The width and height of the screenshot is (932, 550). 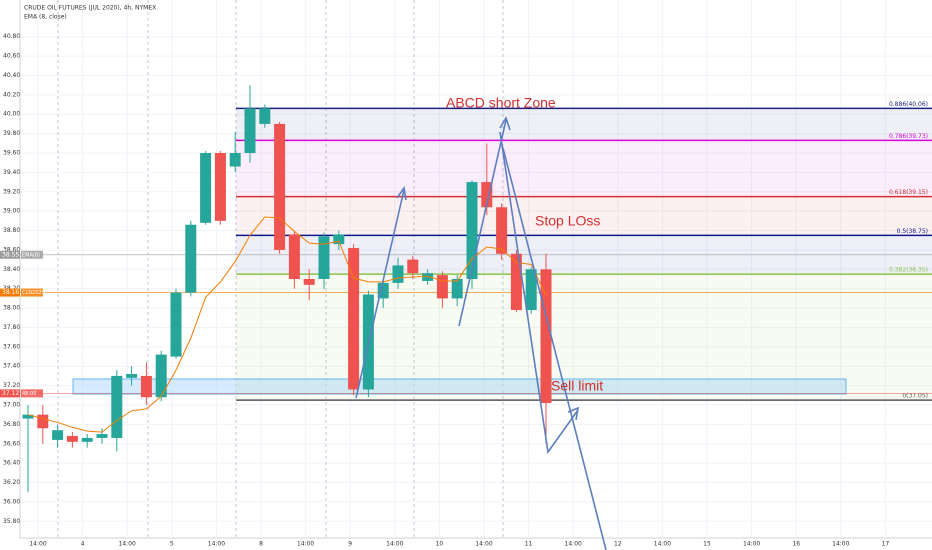 What do you see at coordinates (11, 36) in the screenshot?
I see `y-tick-label: 40.80` at bounding box center [11, 36].